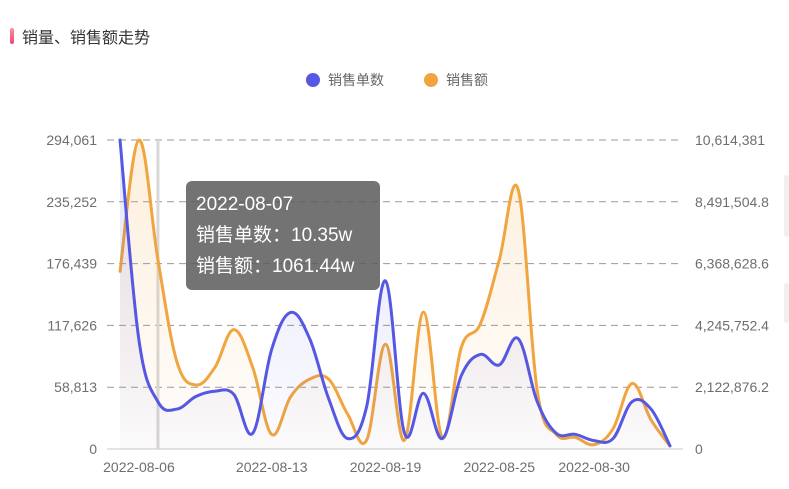 The height and width of the screenshot is (489, 789). I want to click on y-left-tick-label: 294,061, so click(71, 140).